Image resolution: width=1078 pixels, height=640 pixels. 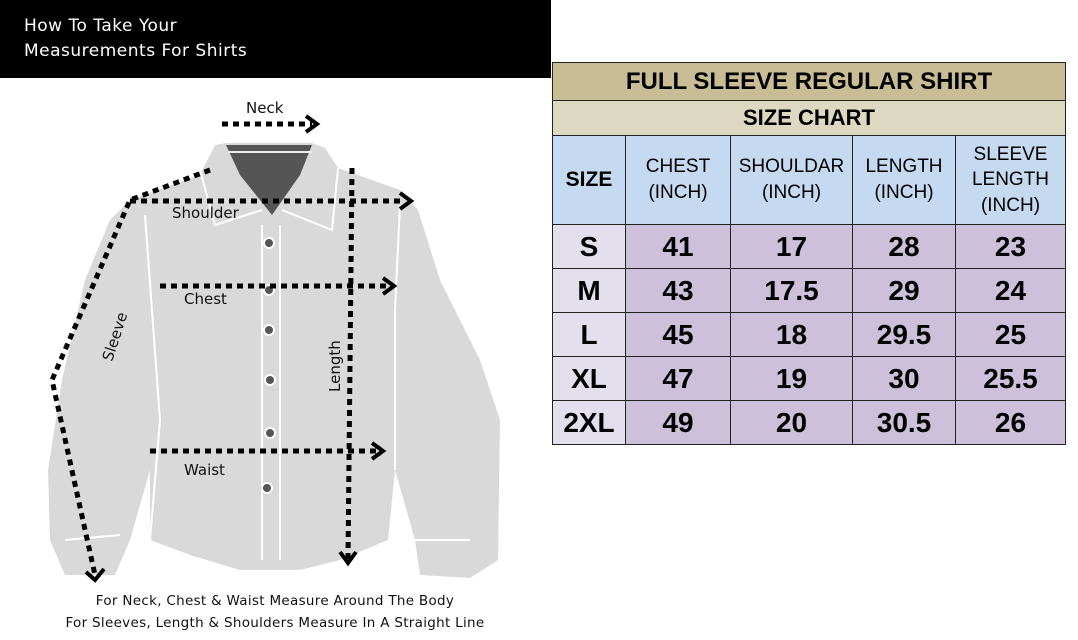 I want to click on table-row: M 43 17.5 29 24, so click(x=809, y=290).